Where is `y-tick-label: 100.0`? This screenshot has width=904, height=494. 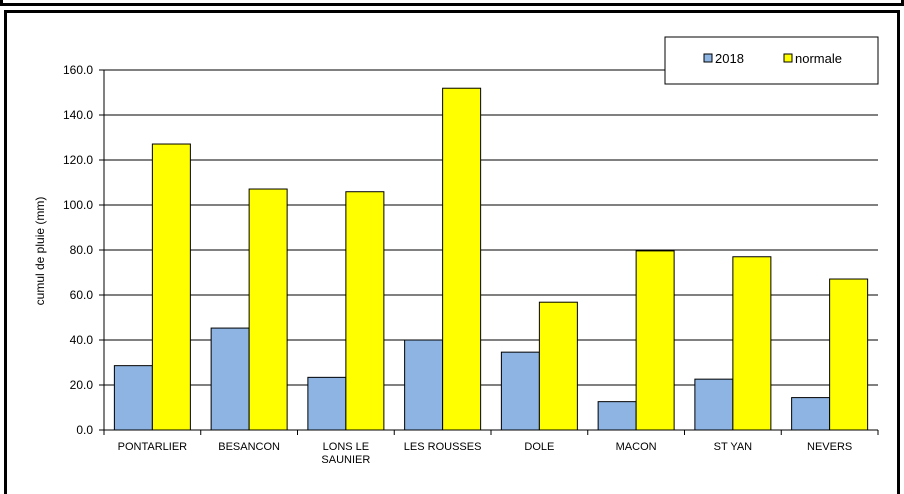 y-tick-label: 100.0 is located at coordinates (78, 205).